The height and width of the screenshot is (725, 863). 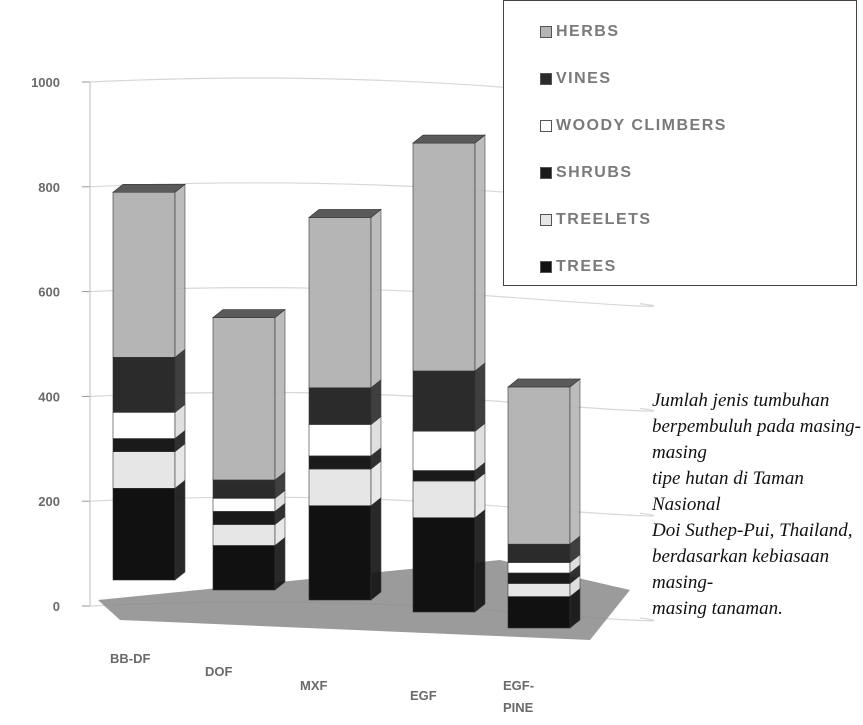 I want to click on legend-item: TREES, so click(x=578, y=267).